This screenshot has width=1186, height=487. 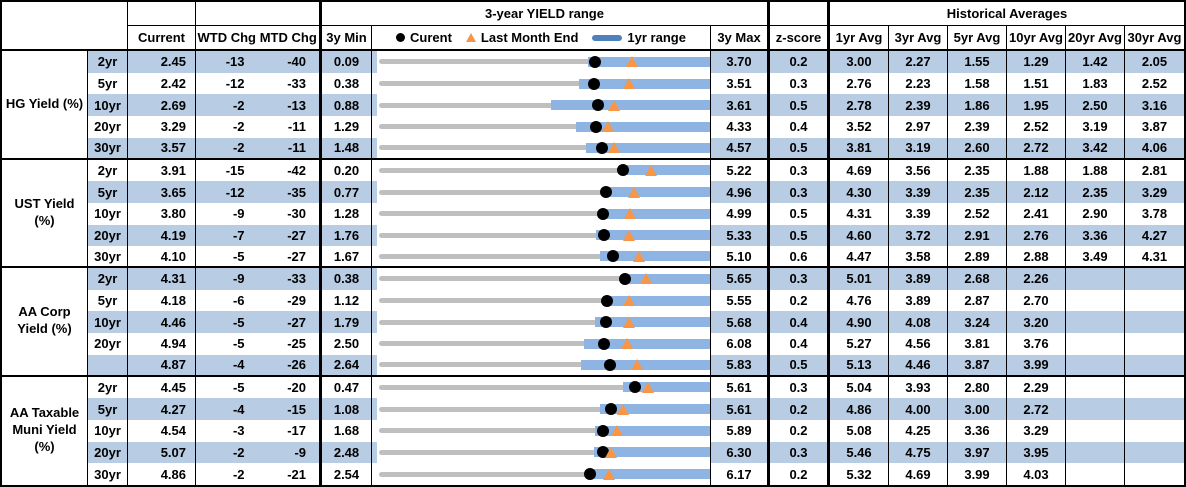 What do you see at coordinates (238, 148) in the screenshot?
I see `wtd-chg-value: -2` at bounding box center [238, 148].